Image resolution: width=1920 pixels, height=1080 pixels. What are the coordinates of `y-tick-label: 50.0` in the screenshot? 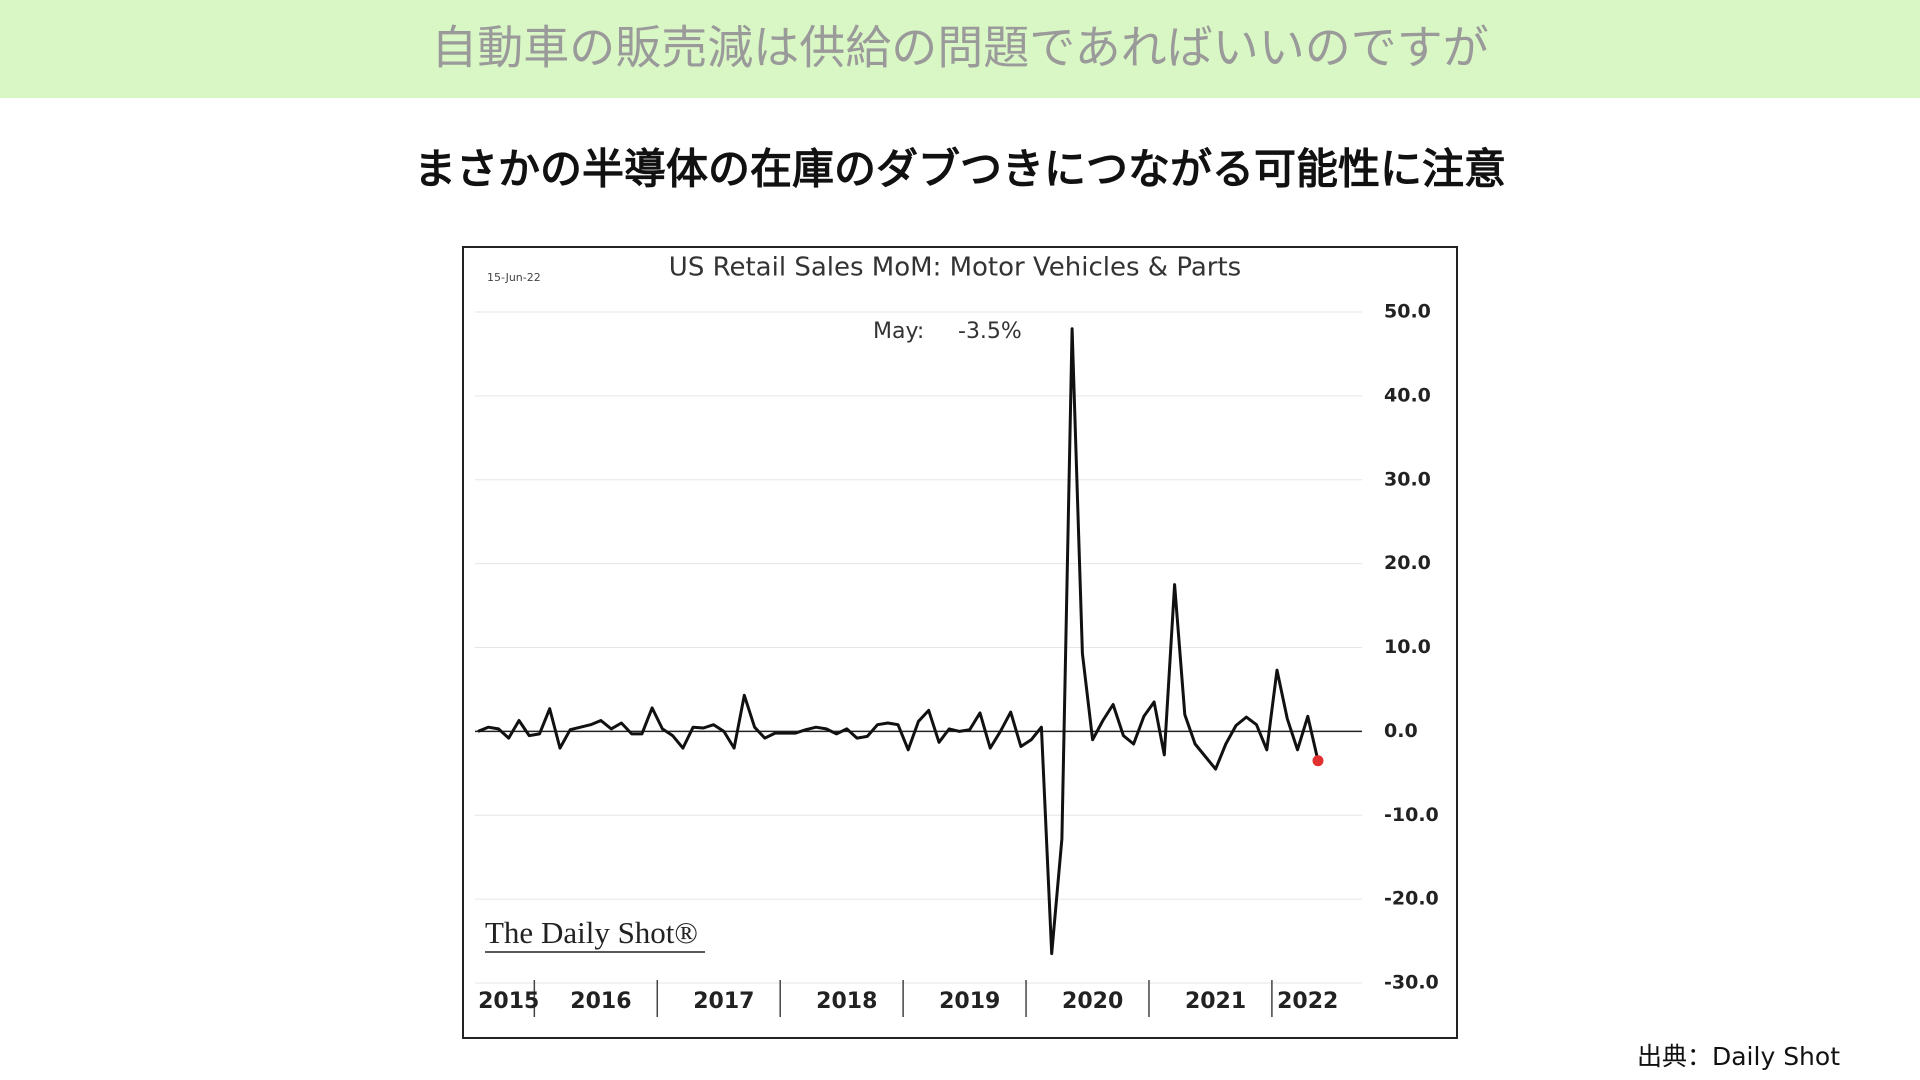 It's located at (1407, 312).